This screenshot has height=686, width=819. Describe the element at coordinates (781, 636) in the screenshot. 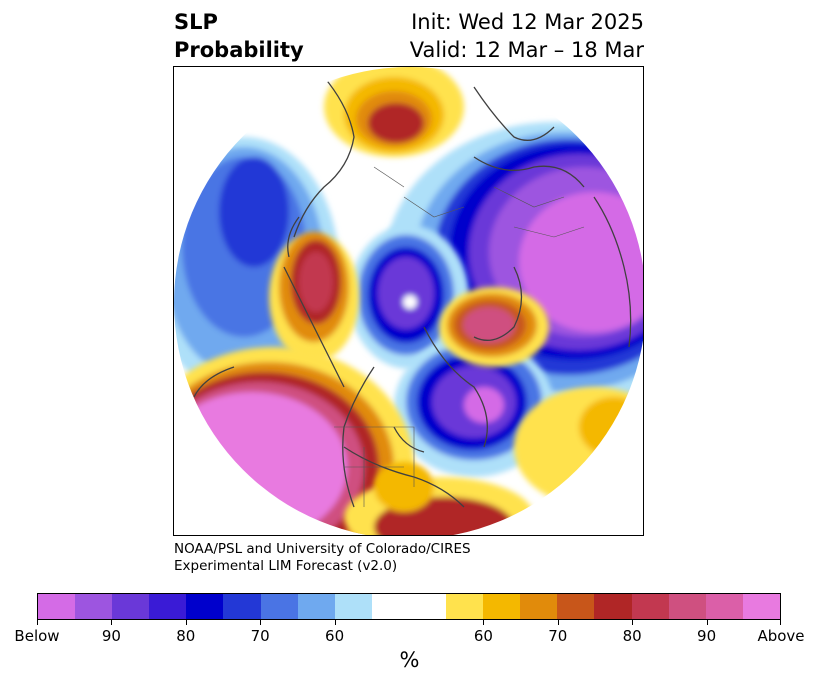

I see `colorbar-tick-label: Above` at that location.